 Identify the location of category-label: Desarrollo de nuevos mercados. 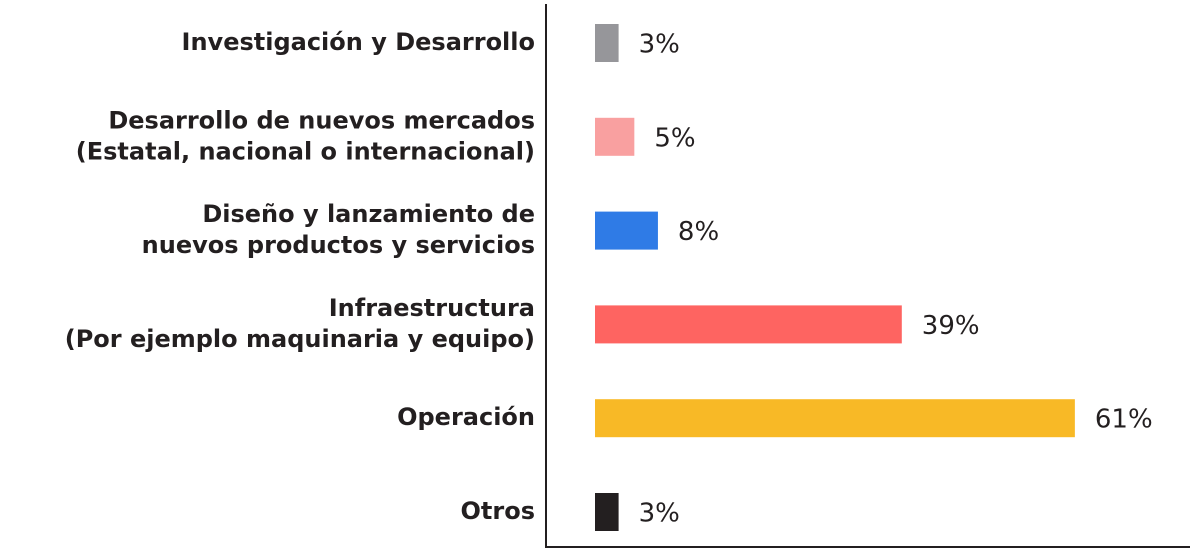
(321, 120).